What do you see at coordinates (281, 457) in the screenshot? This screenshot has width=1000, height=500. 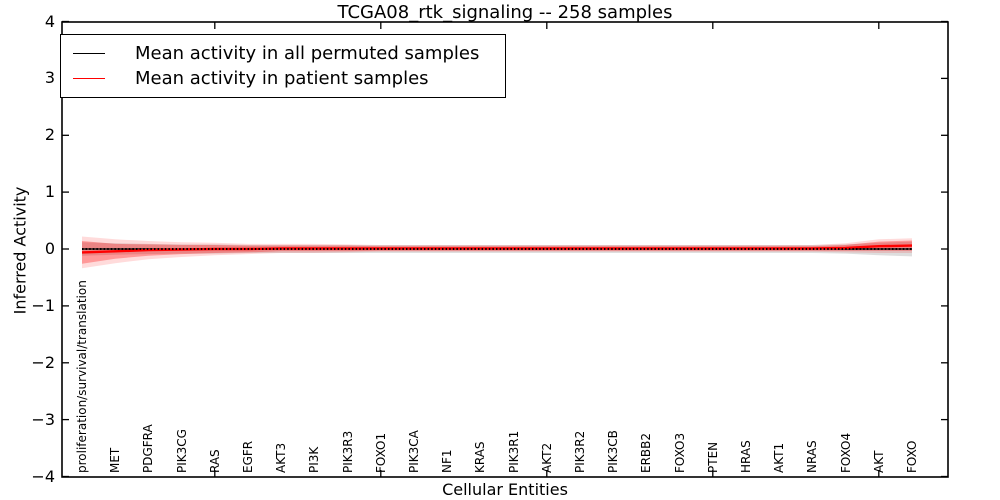 I see `x-category-label: AKT3` at bounding box center [281, 457].